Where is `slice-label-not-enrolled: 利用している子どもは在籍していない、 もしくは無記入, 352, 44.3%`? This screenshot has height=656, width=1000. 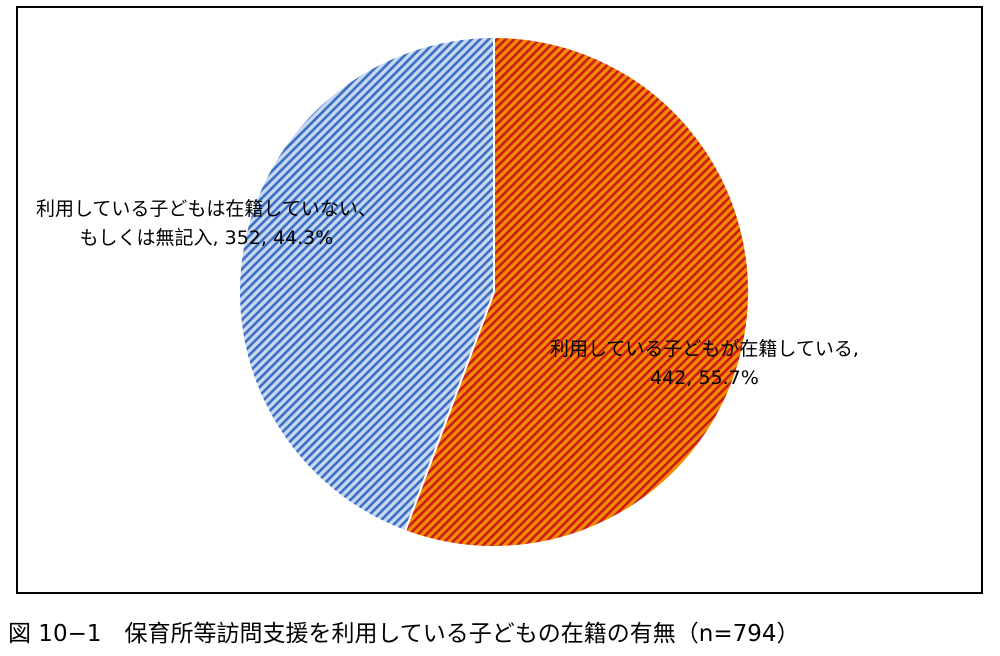 slice-label-not-enrolled: 利用している子どもは在籍していない、 もしくは無記入, 352, 44.3% is located at coordinates (206, 224).